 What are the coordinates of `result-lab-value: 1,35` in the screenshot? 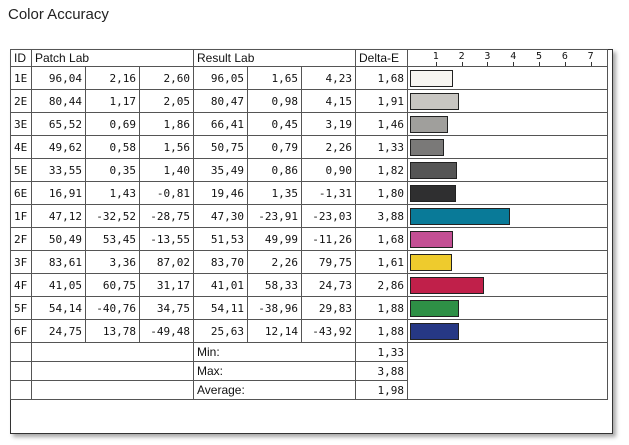 It's located at (274, 193).